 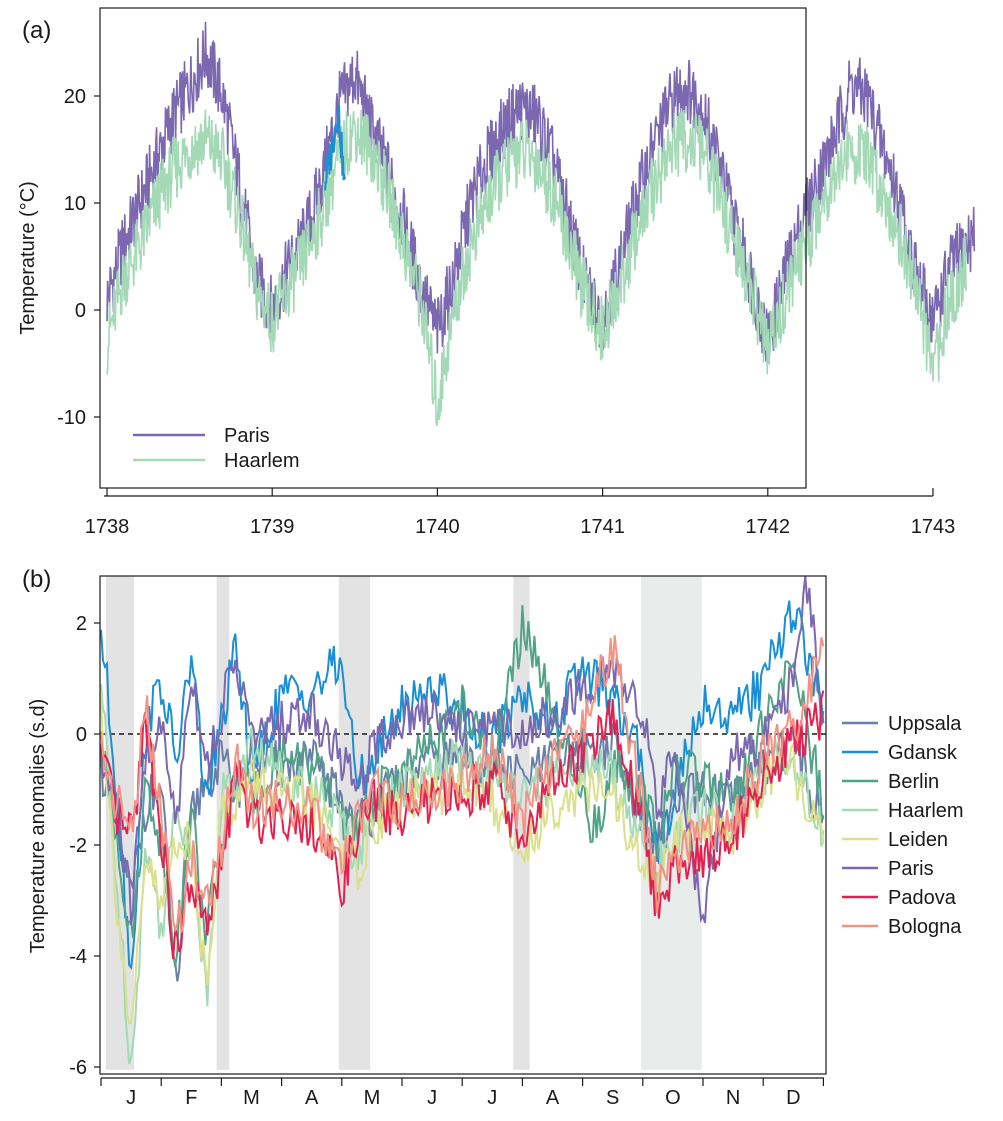 What do you see at coordinates (107, 527) in the screenshot?
I see `x-tick-label: 1738` at bounding box center [107, 527].